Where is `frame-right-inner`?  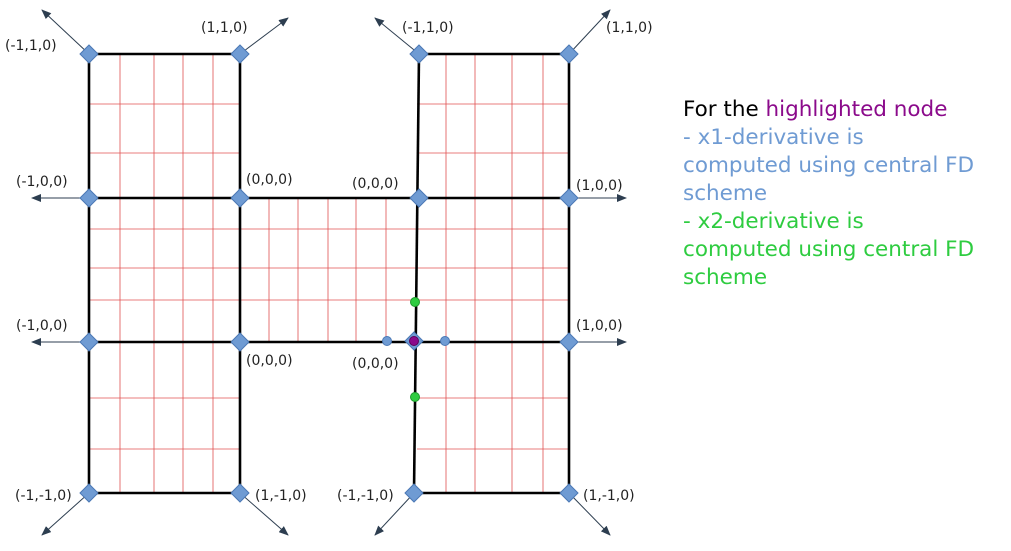 frame-right-inner is located at coordinates (416, 273).